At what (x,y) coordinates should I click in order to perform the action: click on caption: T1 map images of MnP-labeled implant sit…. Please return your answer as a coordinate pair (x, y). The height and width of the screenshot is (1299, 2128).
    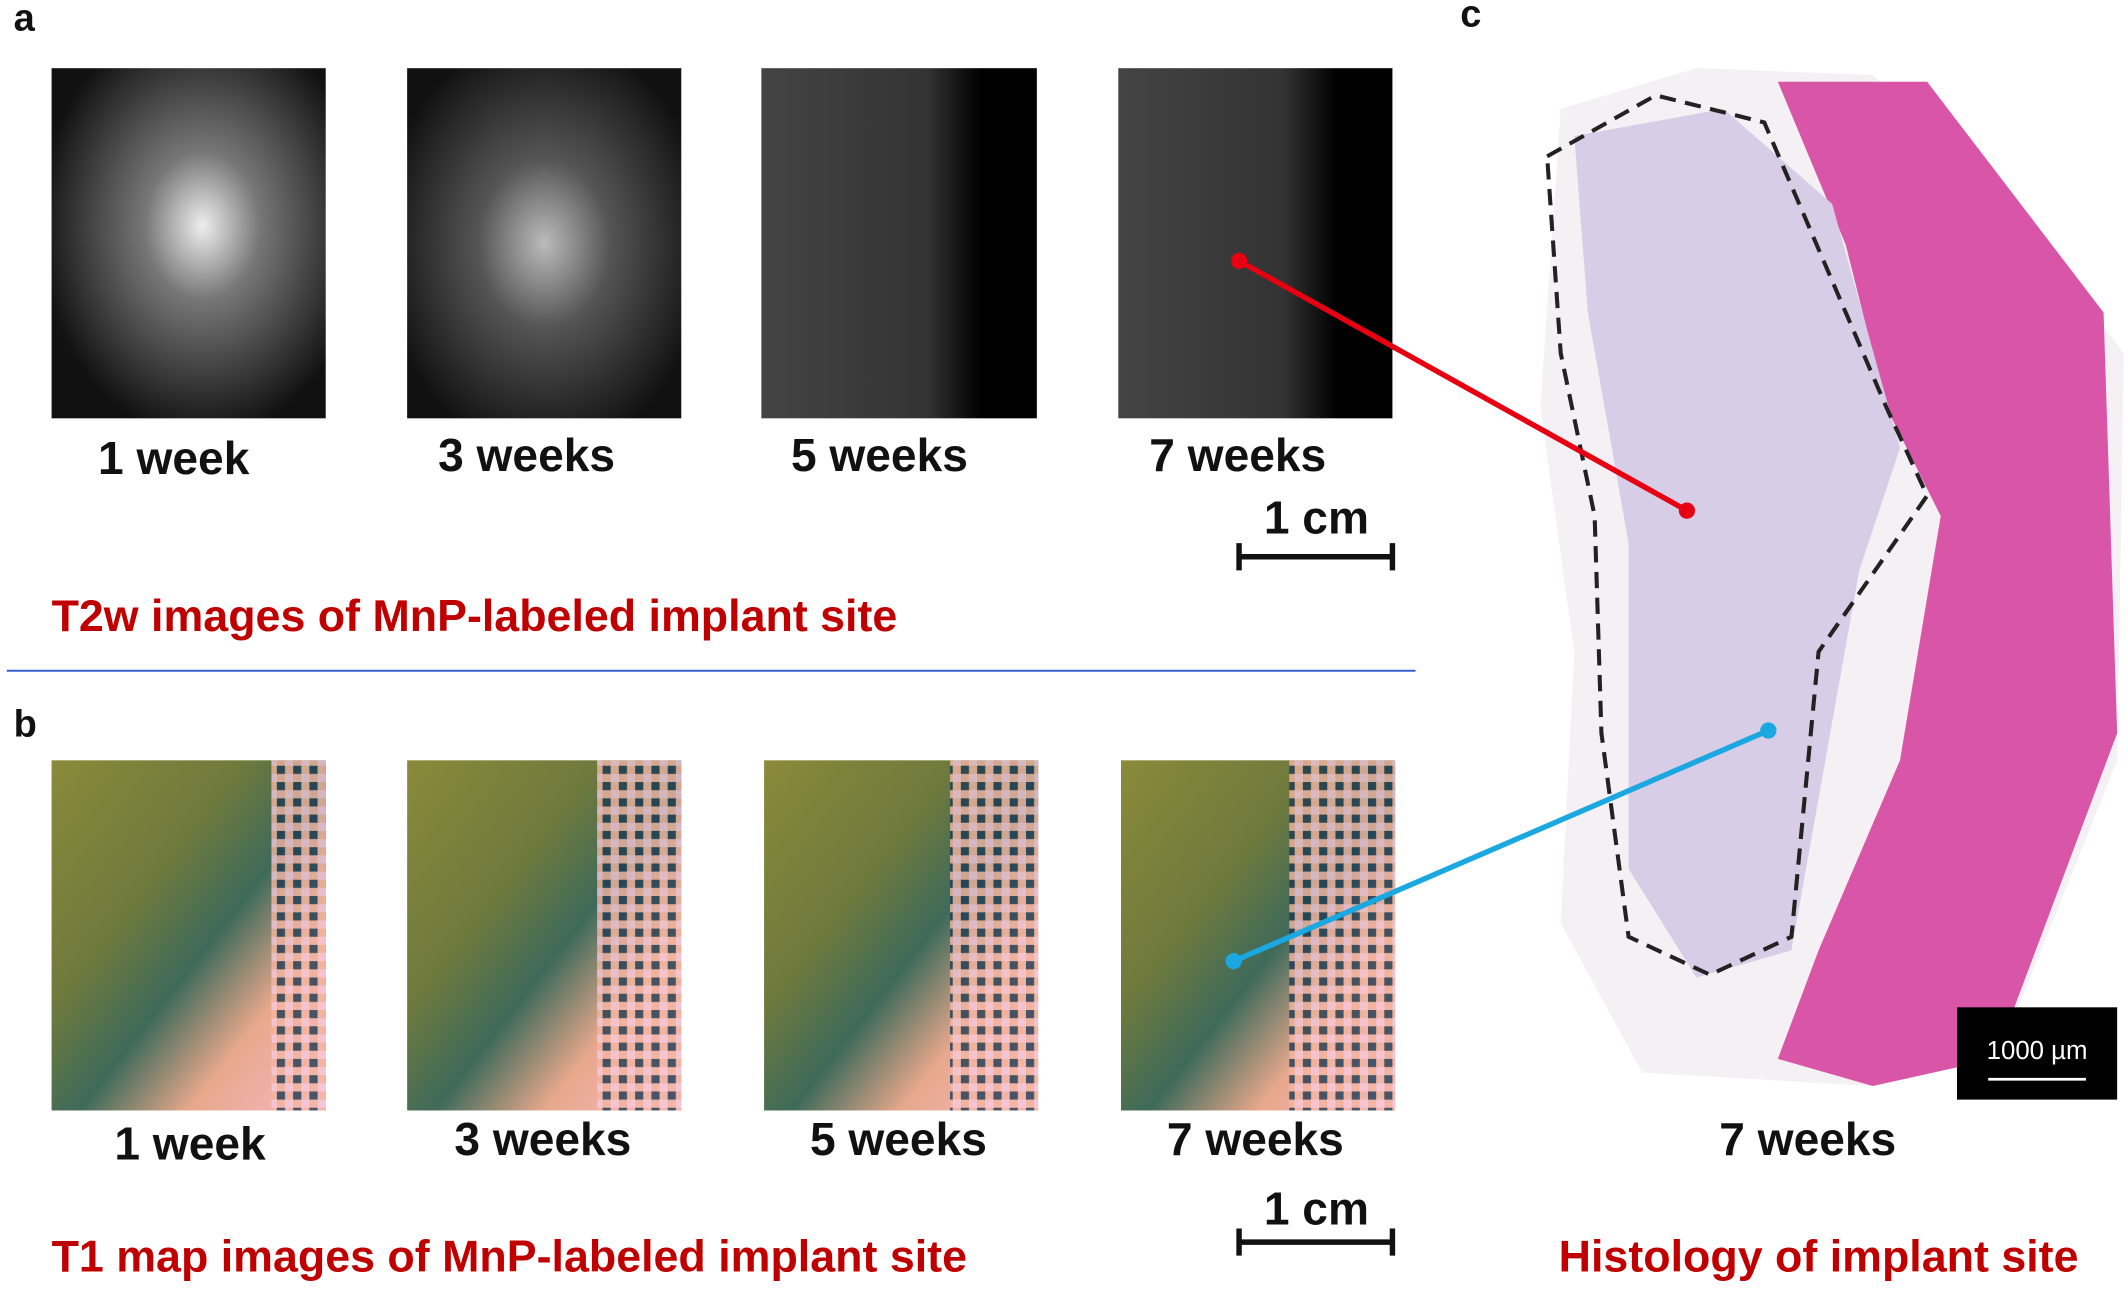
    Looking at the image, I should click on (509, 1257).